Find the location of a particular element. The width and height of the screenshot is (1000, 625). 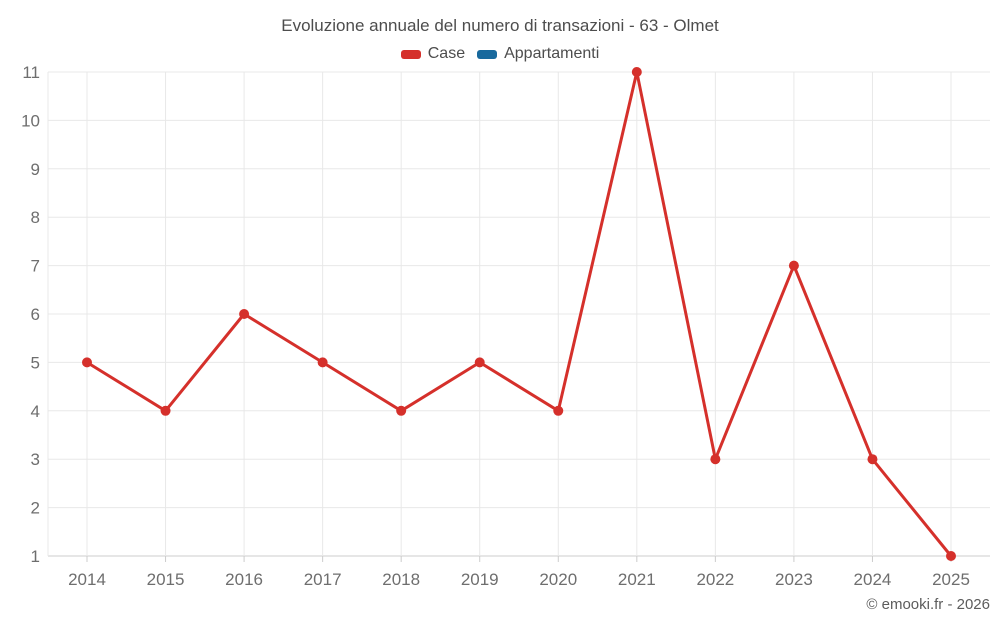

legend-label-case: Case is located at coordinates (446, 53).